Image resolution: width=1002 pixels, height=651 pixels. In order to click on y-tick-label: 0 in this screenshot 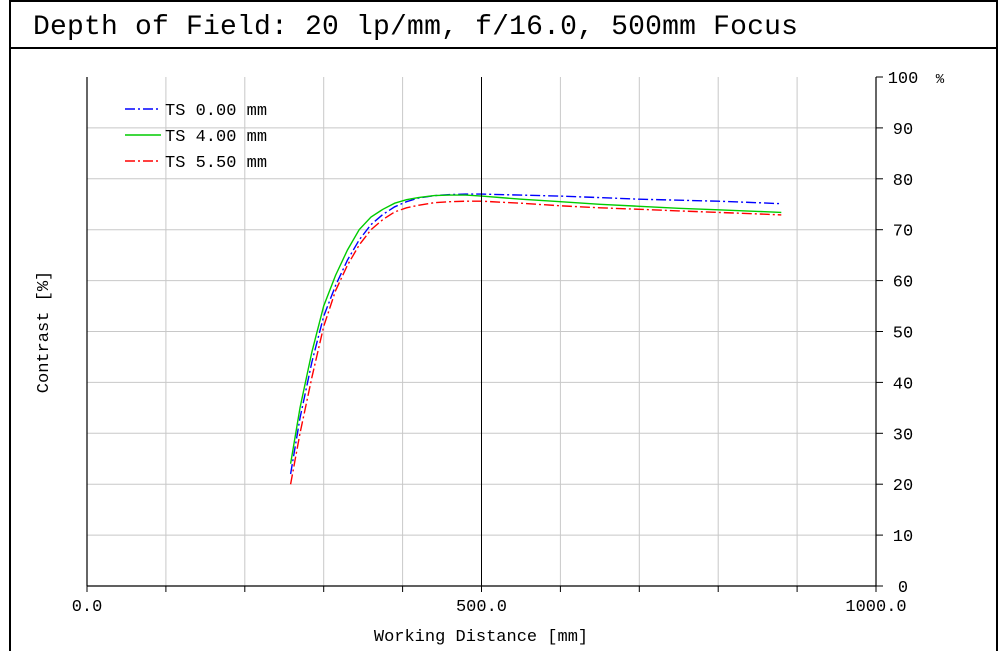, I will do `click(903, 588)`.